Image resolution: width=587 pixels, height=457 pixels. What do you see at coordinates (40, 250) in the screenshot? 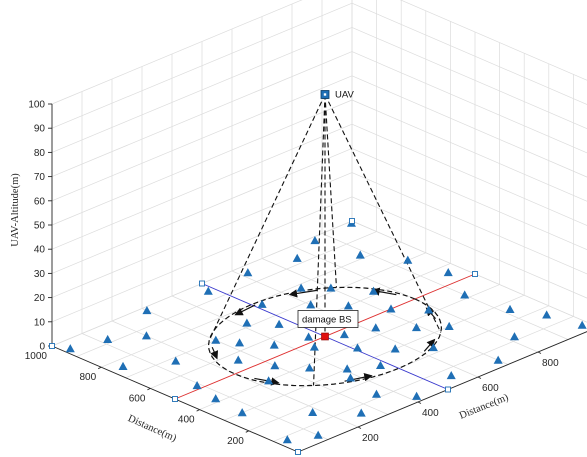
I see `z-tick-label: 40` at bounding box center [40, 250].